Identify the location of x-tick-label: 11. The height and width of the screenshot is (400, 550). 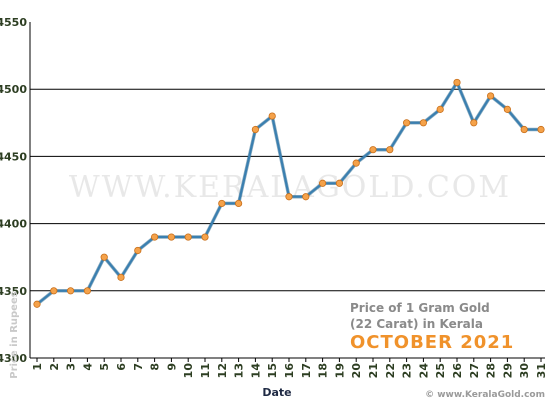
(205, 370).